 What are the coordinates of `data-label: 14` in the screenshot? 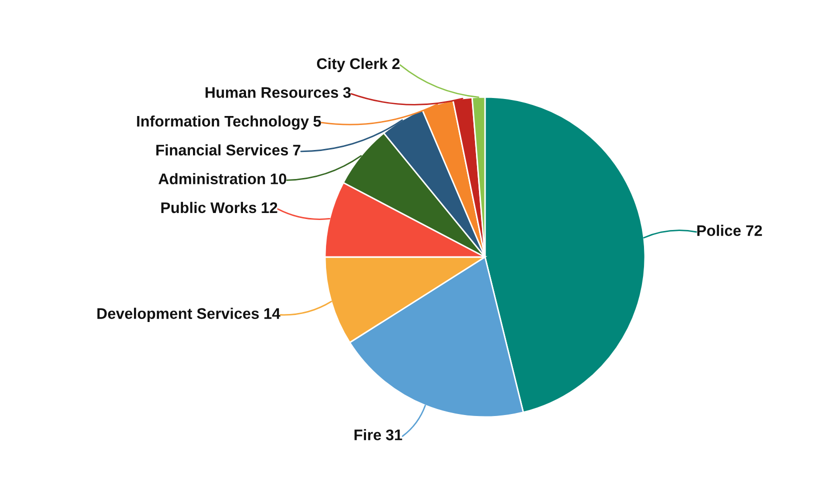 It's located at (272, 313).